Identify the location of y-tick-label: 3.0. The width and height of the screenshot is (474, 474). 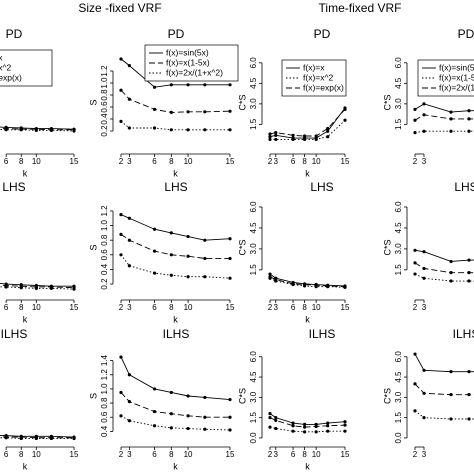
(253, 249).